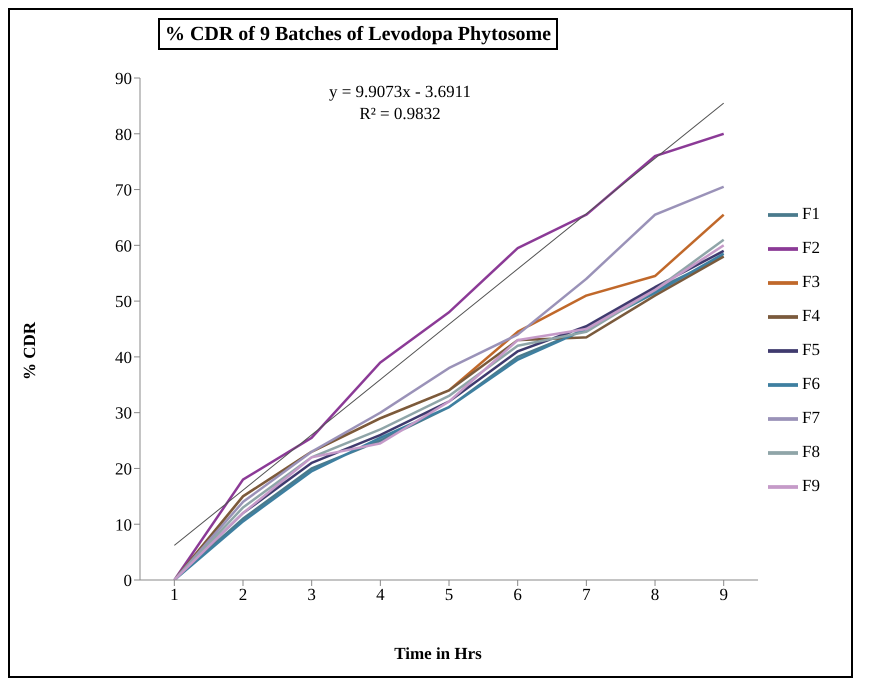 The height and width of the screenshot is (693, 869). What do you see at coordinates (358, 34) in the screenshot?
I see `chart-title: % CDR of 9 Batches of Levodopa Phytosome` at bounding box center [358, 34].